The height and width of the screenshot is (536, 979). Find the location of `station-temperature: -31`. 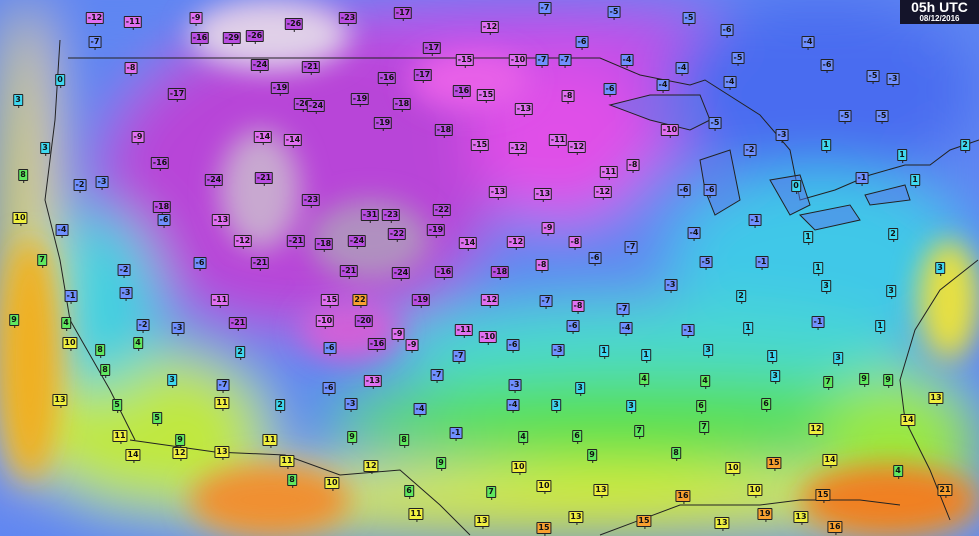

station-temperature: -31 is located at coordinates (370, 216).